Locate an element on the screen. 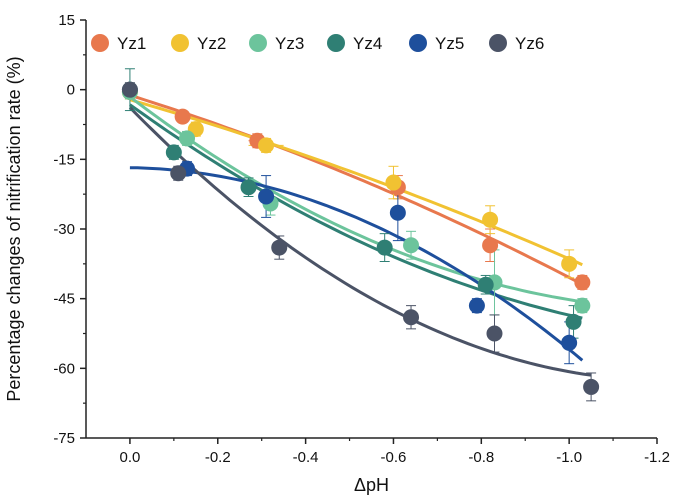 This screenshot has width=680, height=501. legend-label-yz1: Yz1 is located at coordinates (131, 43).